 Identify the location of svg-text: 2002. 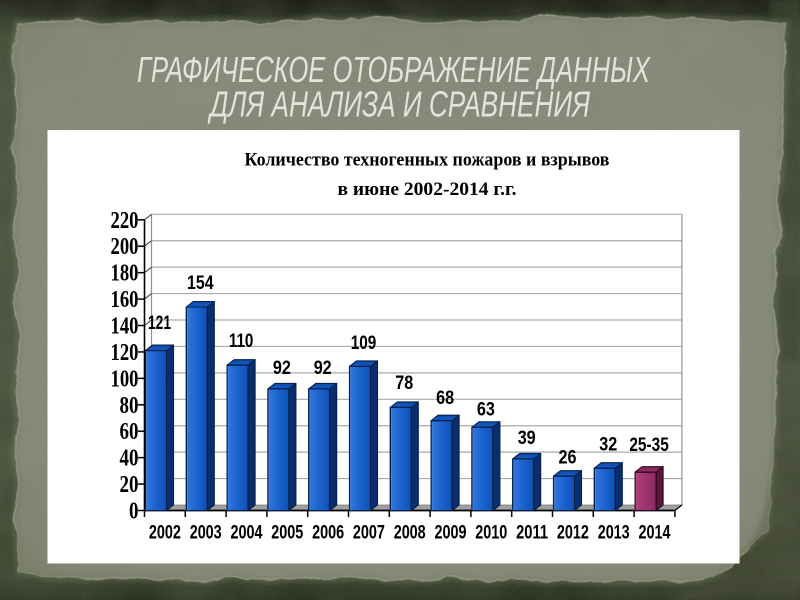
(165, 533).